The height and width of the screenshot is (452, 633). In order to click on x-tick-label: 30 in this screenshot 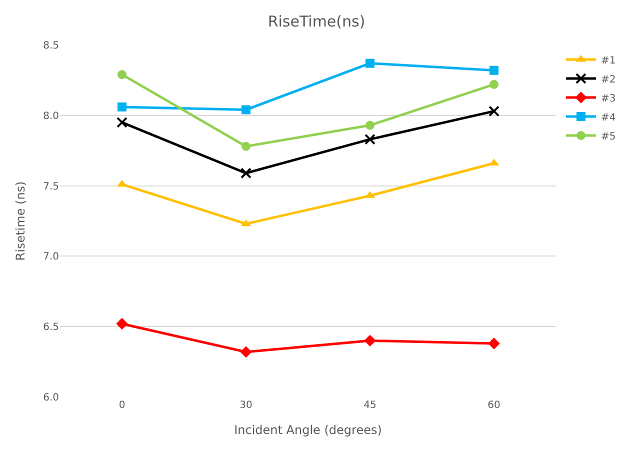, I will do `click(246, 405)`.